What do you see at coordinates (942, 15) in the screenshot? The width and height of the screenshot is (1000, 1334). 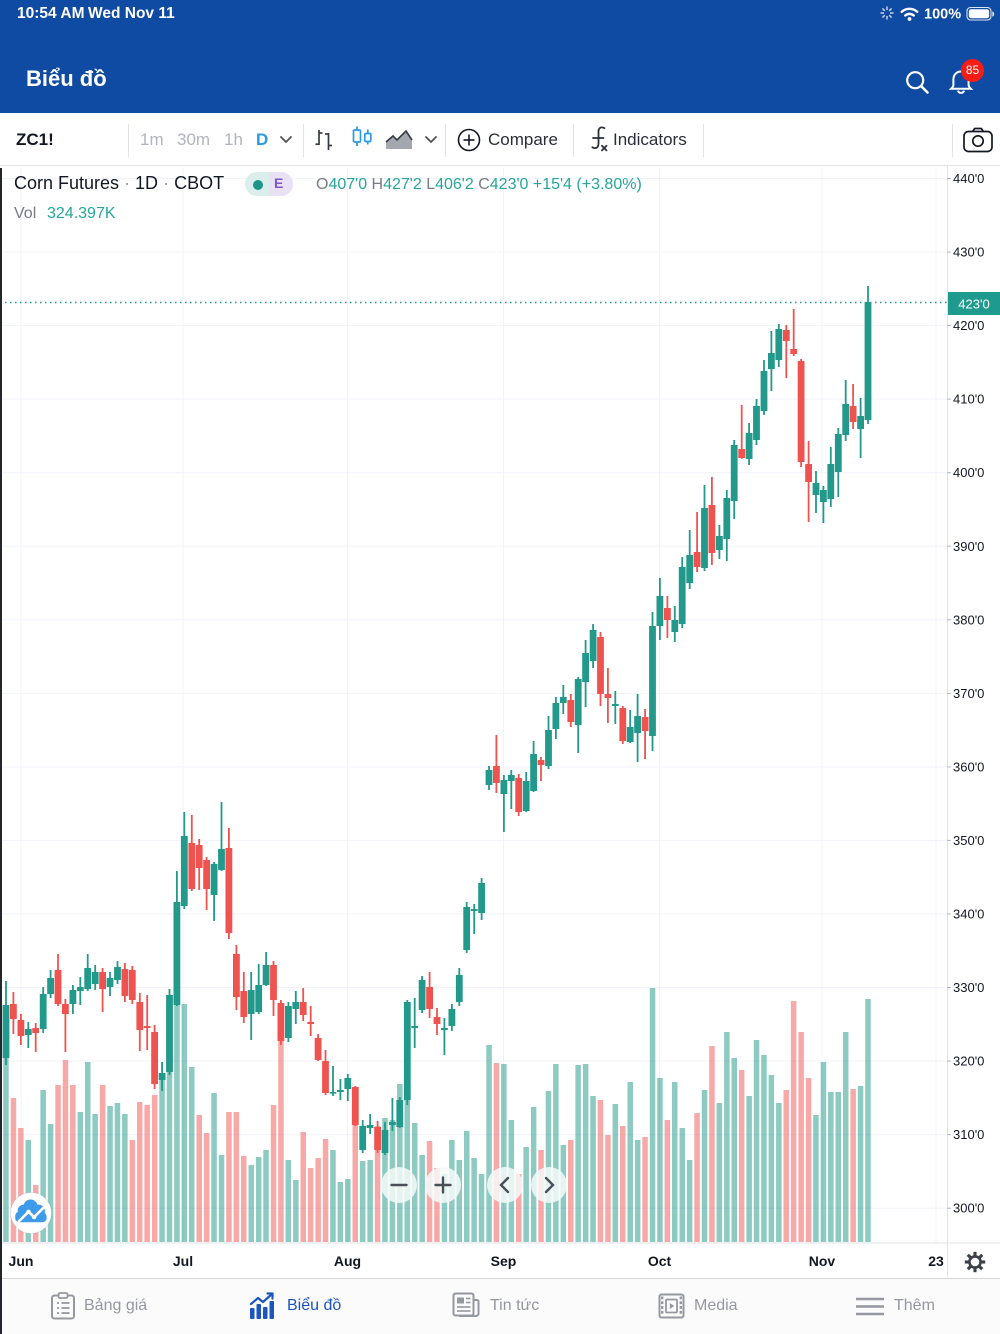 I see `svg-text: 100%` at bounding box center [942, 15].